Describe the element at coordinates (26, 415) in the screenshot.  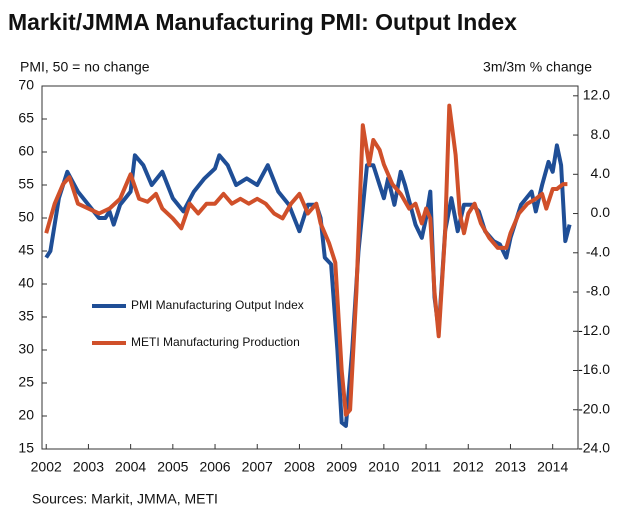
I see `y-tick-label: 20` at that location.